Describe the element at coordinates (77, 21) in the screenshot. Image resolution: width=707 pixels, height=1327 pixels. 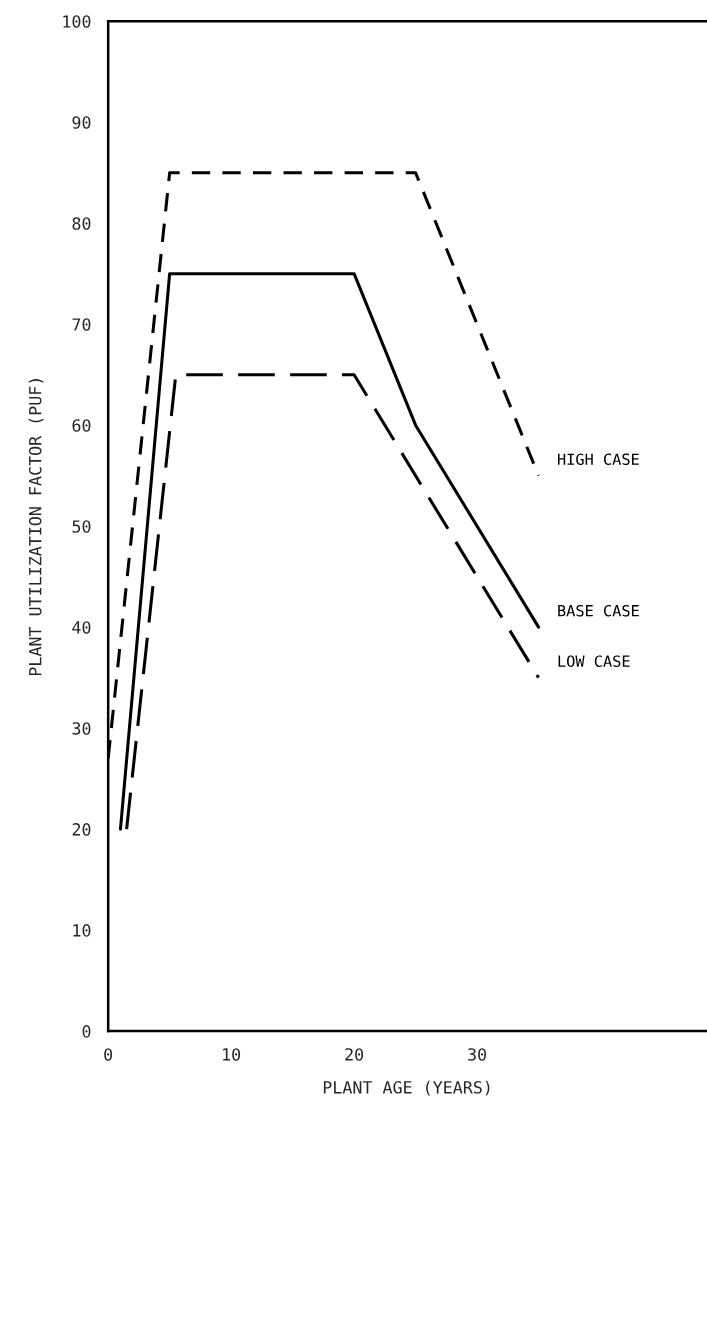
I see `y-tick-label: 100` at that location.